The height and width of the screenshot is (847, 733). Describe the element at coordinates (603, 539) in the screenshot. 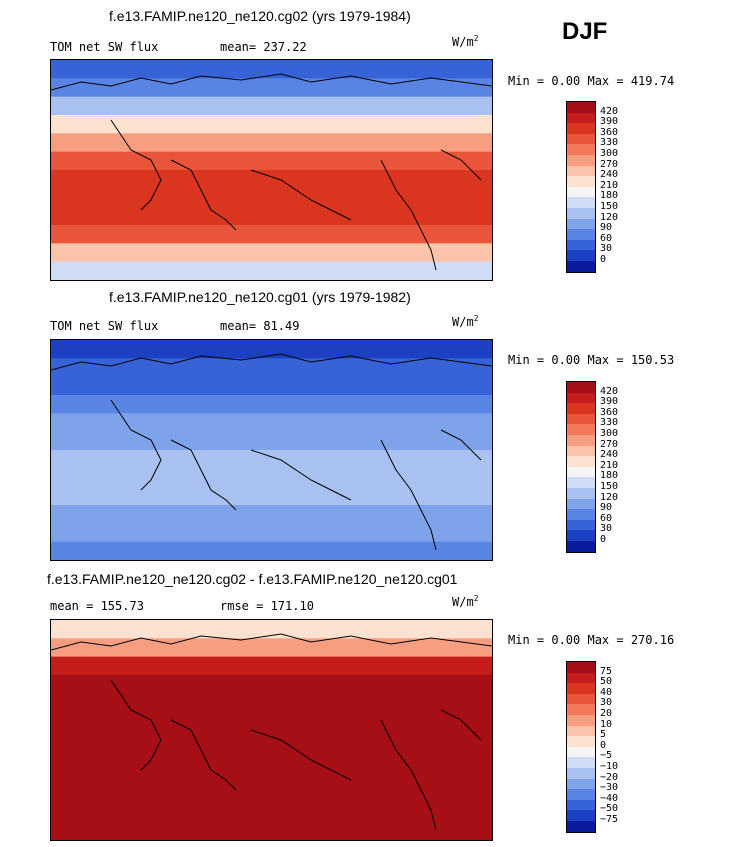

I see `colorbar-tick-label: 0` at that location.